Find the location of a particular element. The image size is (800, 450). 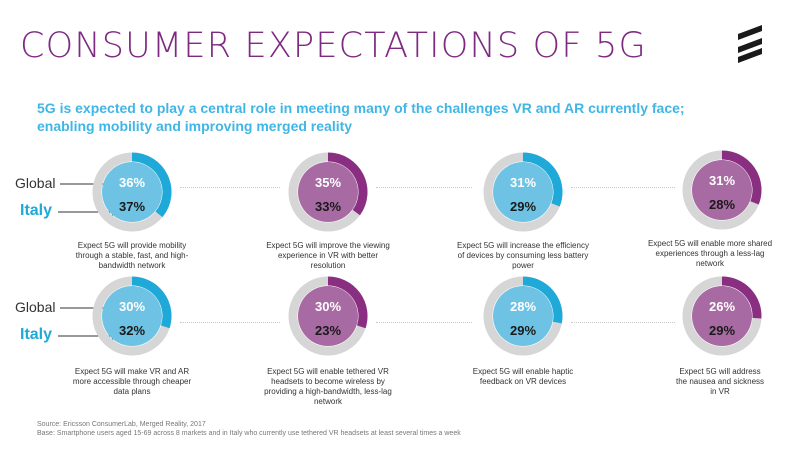

caption-line: the nausea and sickness is located at coordinates (720, 381).